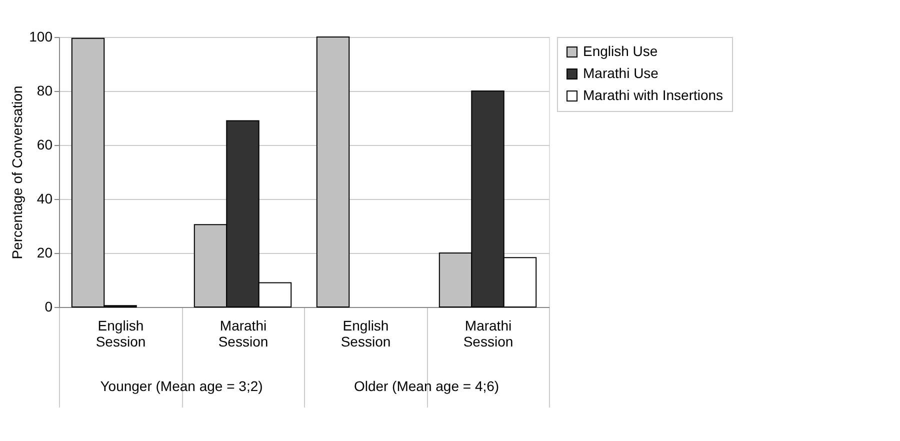  Describe the element at coordinates (620, 51) in the screenshot. I see `legend-label: English Use` at that location.